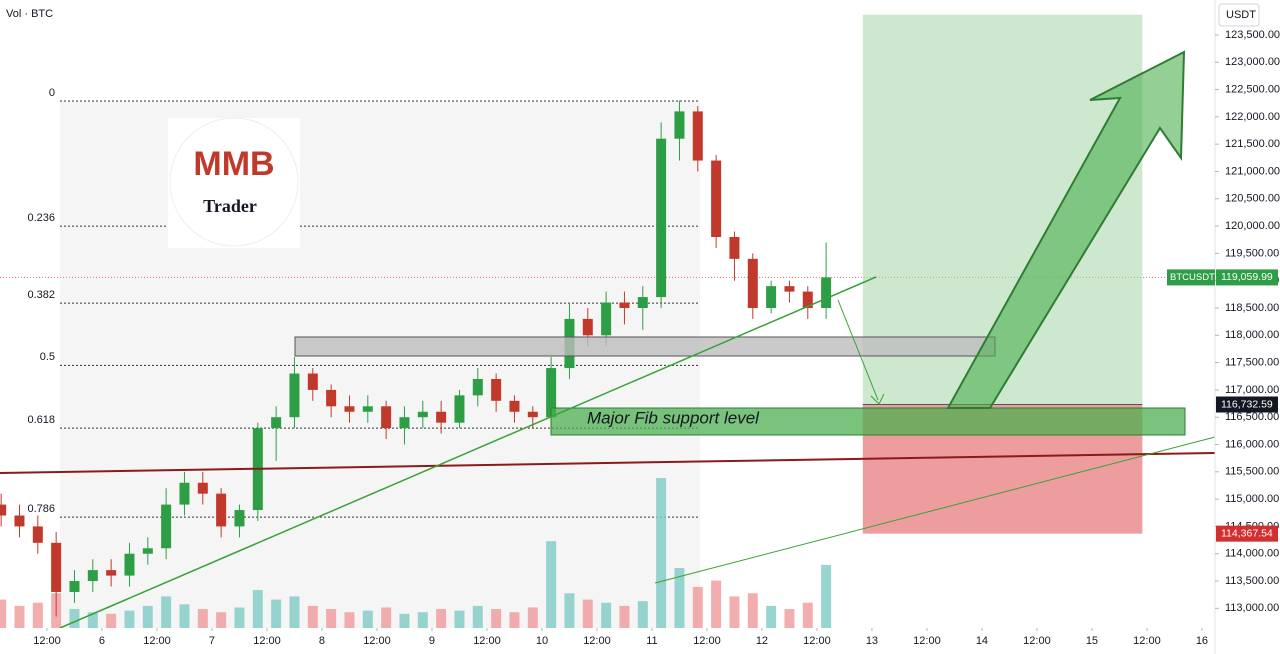 The width and height of the screenshot is (1280, 654). What do you see at coordinates (1252, 144) in the screenshot?
I see `y-tick-label: 121,500.00` at bounding box center [1252, 144].